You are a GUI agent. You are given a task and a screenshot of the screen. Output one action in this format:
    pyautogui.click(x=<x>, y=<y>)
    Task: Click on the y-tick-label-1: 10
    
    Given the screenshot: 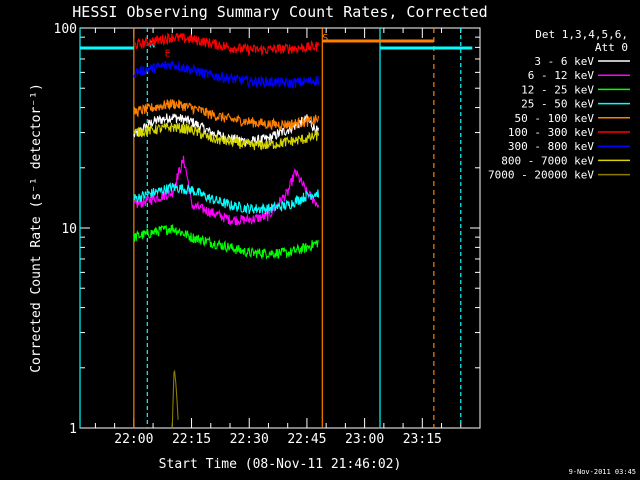 What is the action you would take?
    pyautogui.click(x=69, y=229)
    